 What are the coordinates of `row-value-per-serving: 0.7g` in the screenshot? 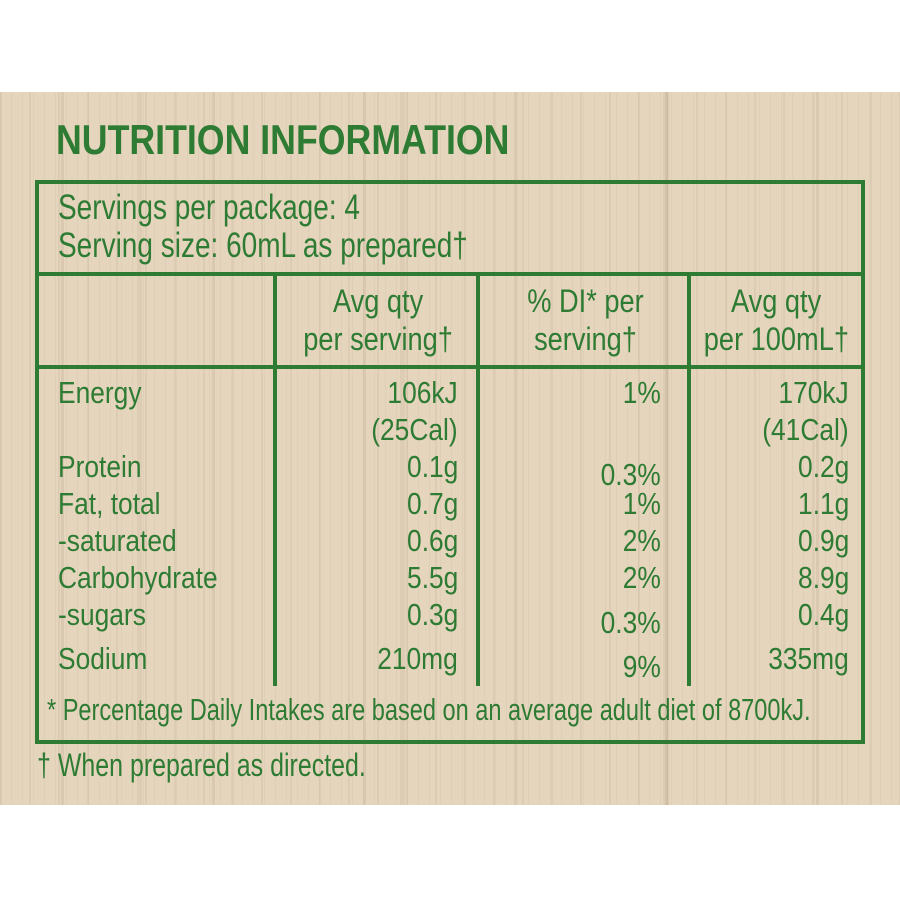 It's located at (432, 503).